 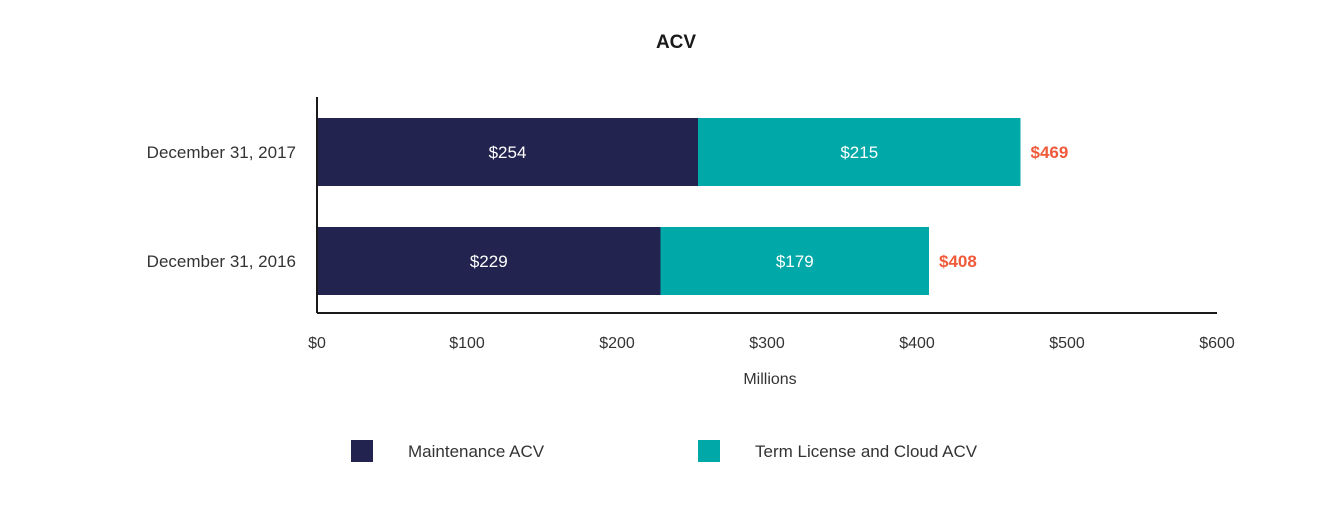 What do you see at coordinates (617, 343) in the screenshot?
I see `x-tick-label: $200` at bounding box center [617, 343].